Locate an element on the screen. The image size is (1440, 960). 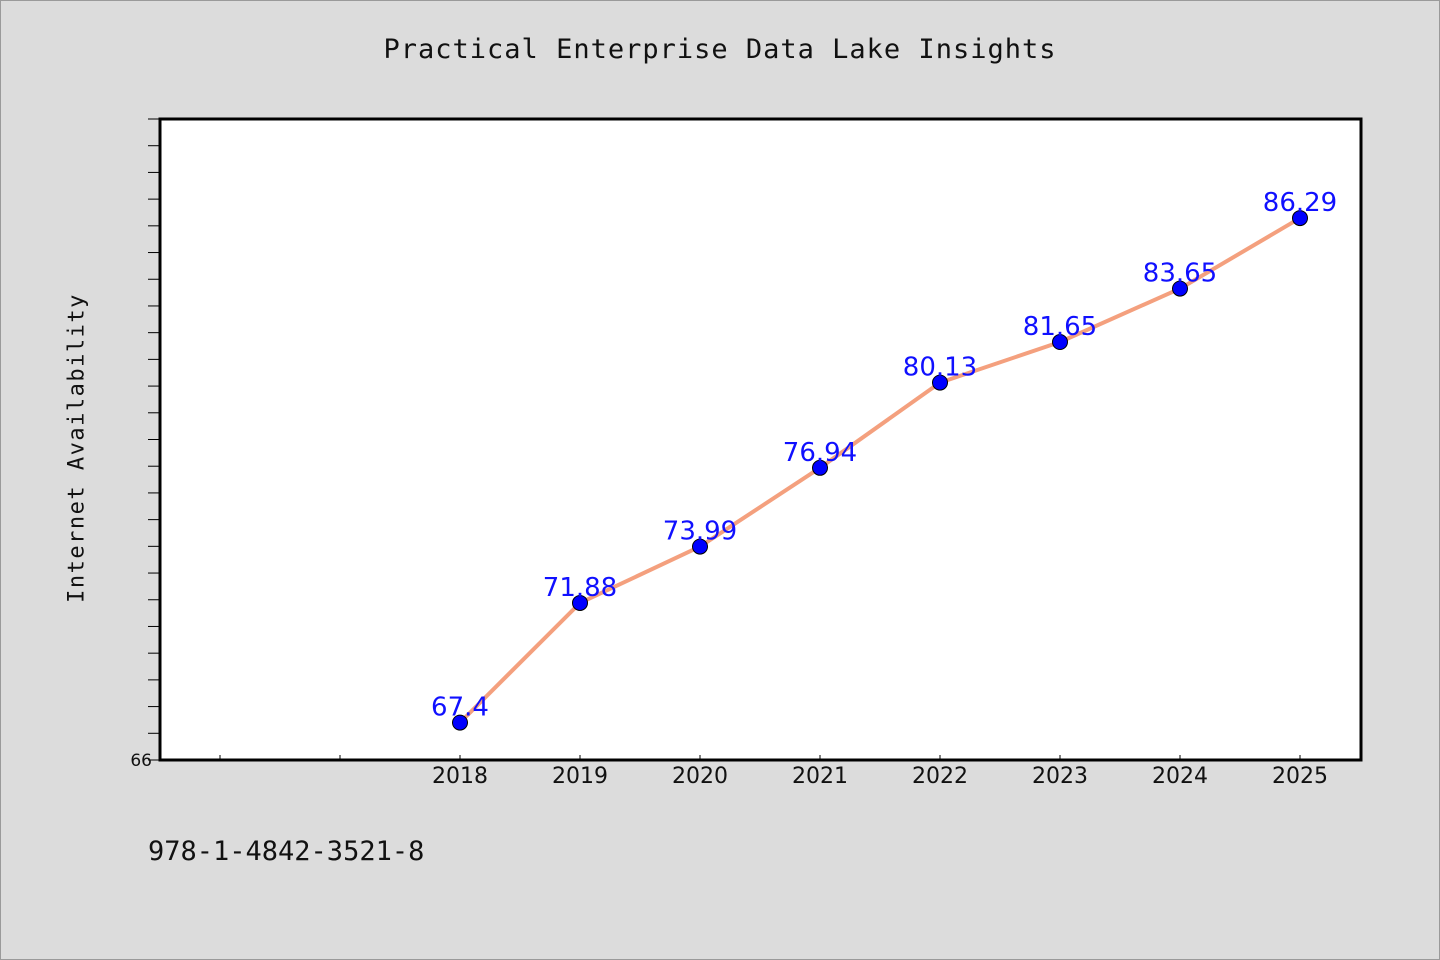
x-tick-label: 2018 is located at coordinates (460, 776).